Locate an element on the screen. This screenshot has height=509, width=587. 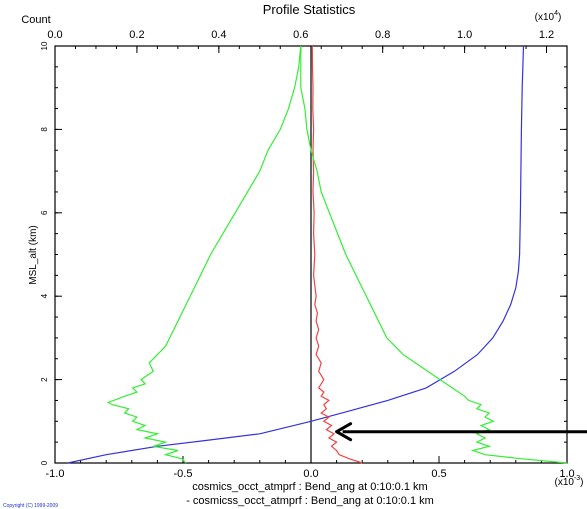
bottom-axis-multiplier: (x10-3) is located at coordinates (568, 481).